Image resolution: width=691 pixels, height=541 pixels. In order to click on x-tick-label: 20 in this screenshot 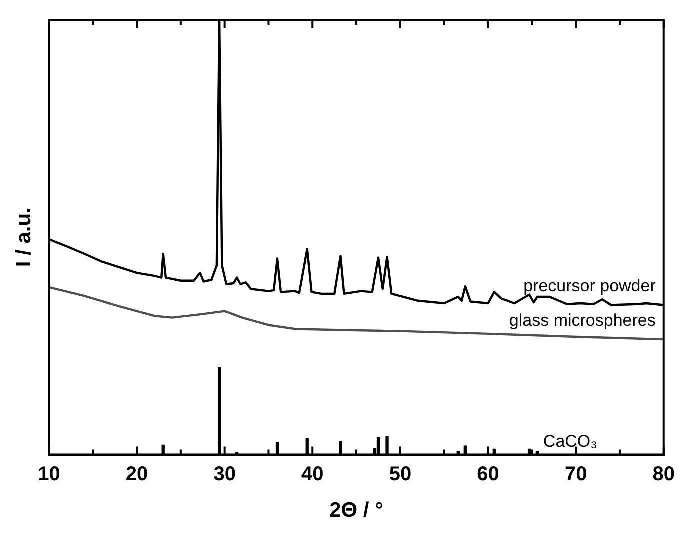, I will do `click(137, 474)`.